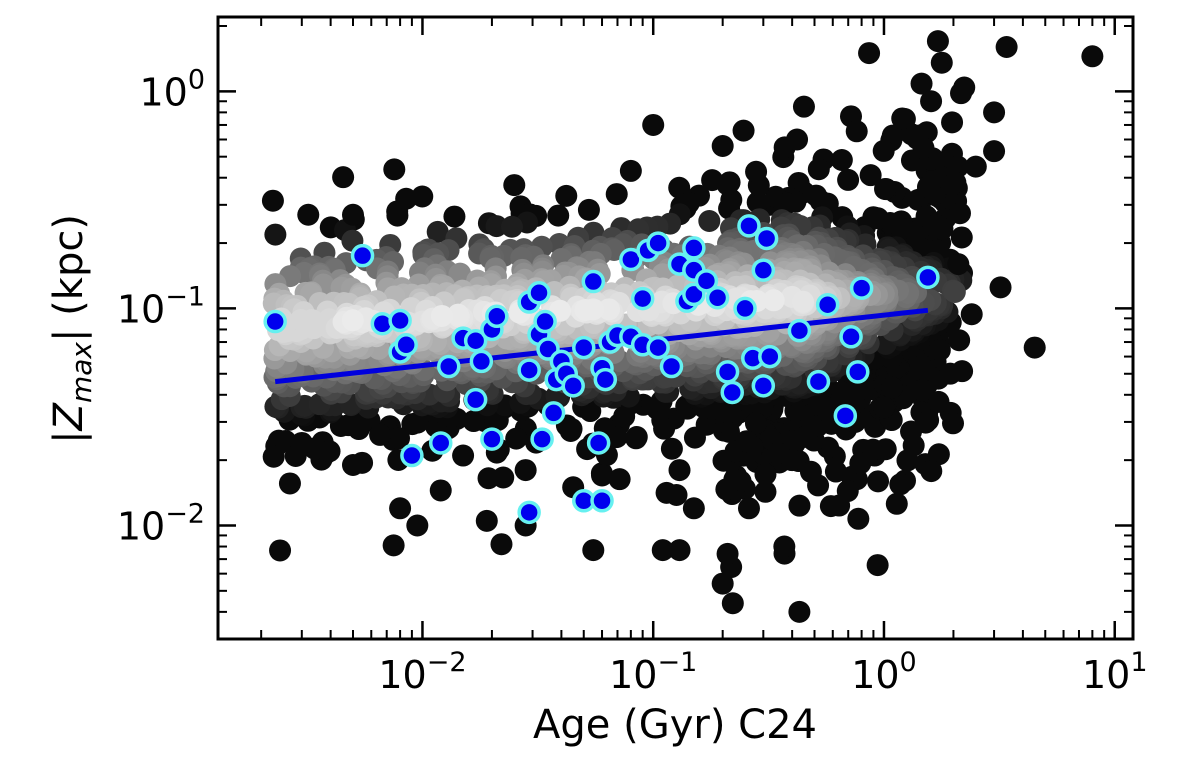  I want to click on x-tick-label: 10⁰, so click(884, 672).